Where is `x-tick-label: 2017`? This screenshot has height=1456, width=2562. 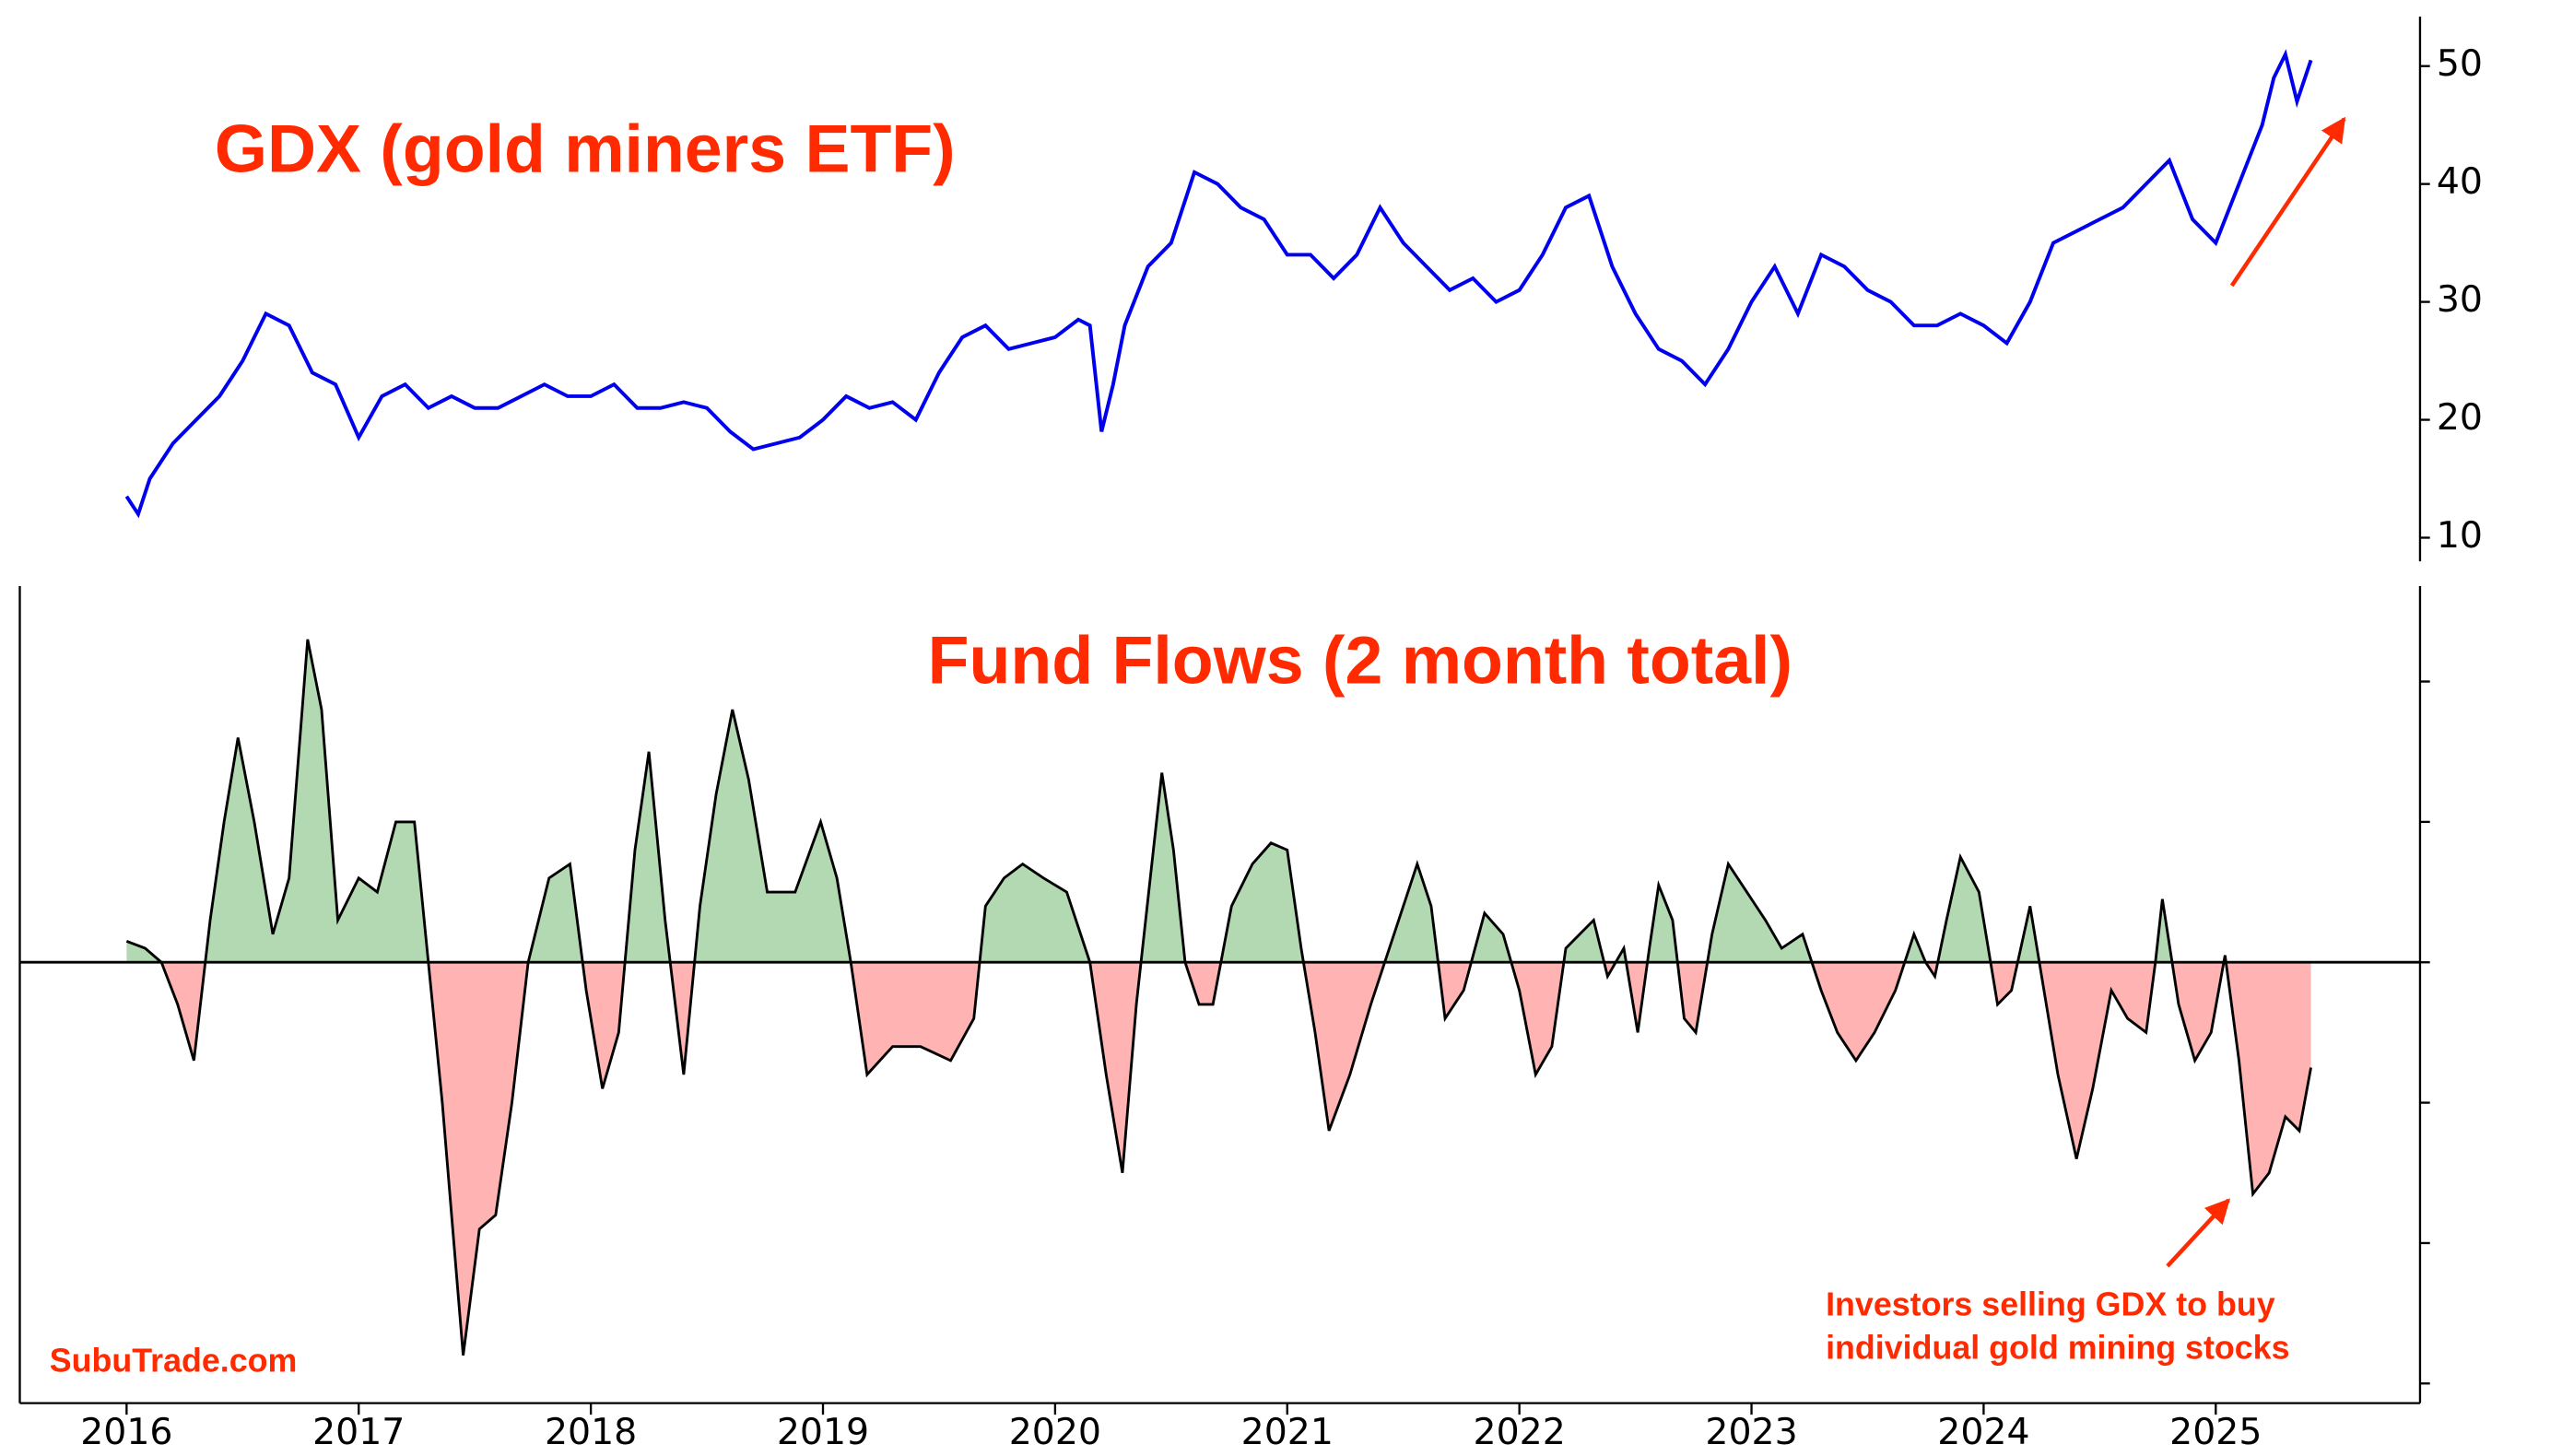 x-tick-label: 2017 is located at coordinates (359, 1432).